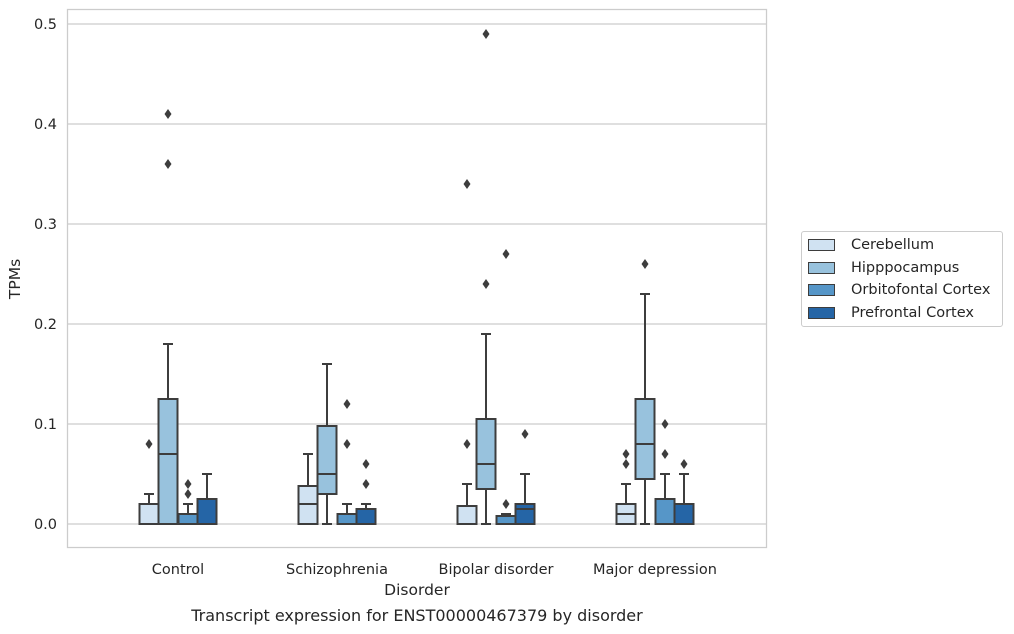 The image size is (1014, 634). Describe the element at coordinates (45, 525) in the screenshot. I see `y-tick-label: 0.0` at that location.